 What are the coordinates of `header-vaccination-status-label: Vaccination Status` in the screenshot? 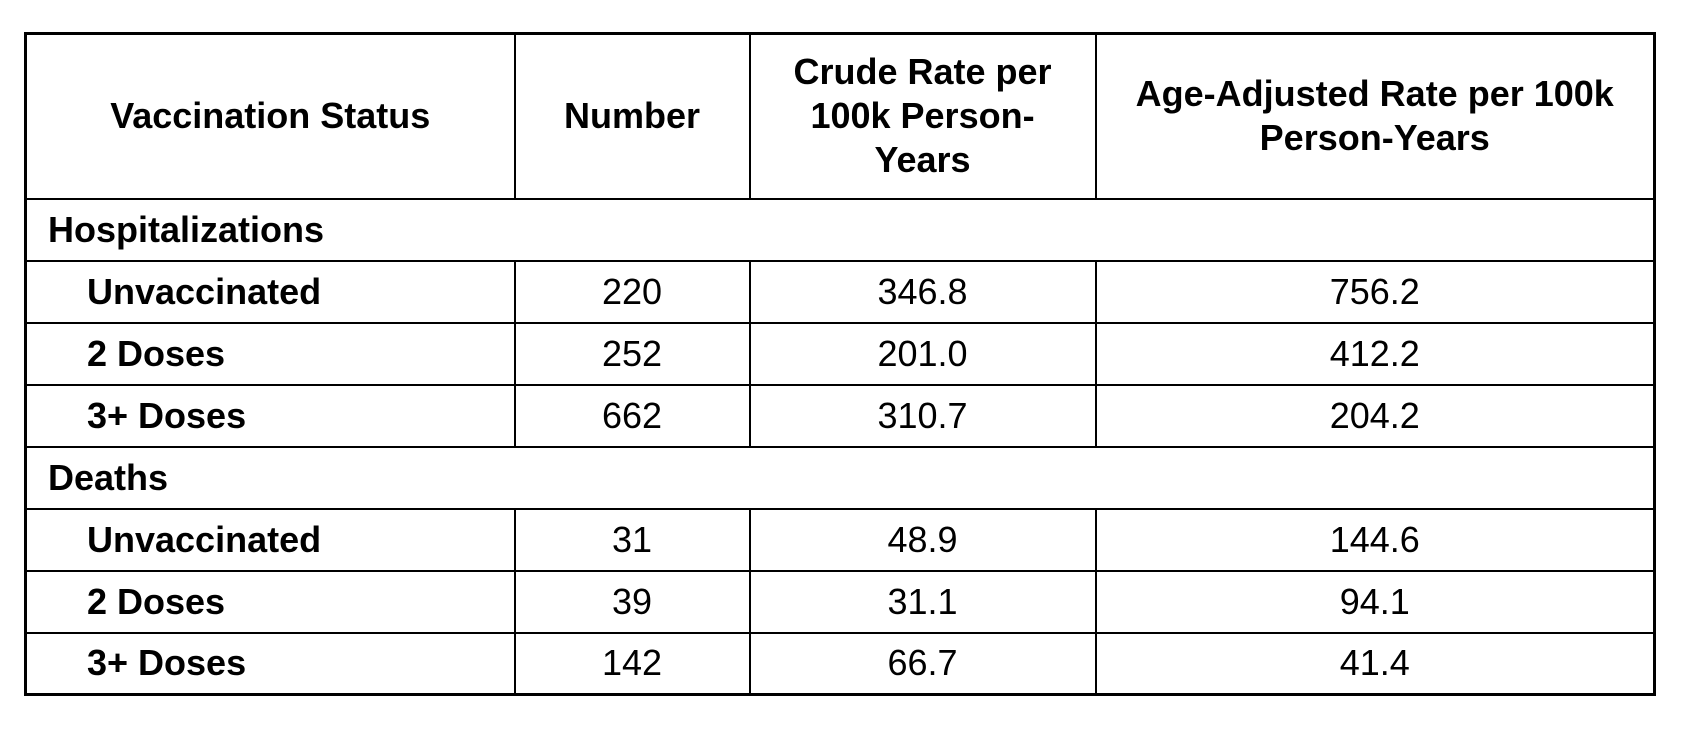 It's located at (270, 116).